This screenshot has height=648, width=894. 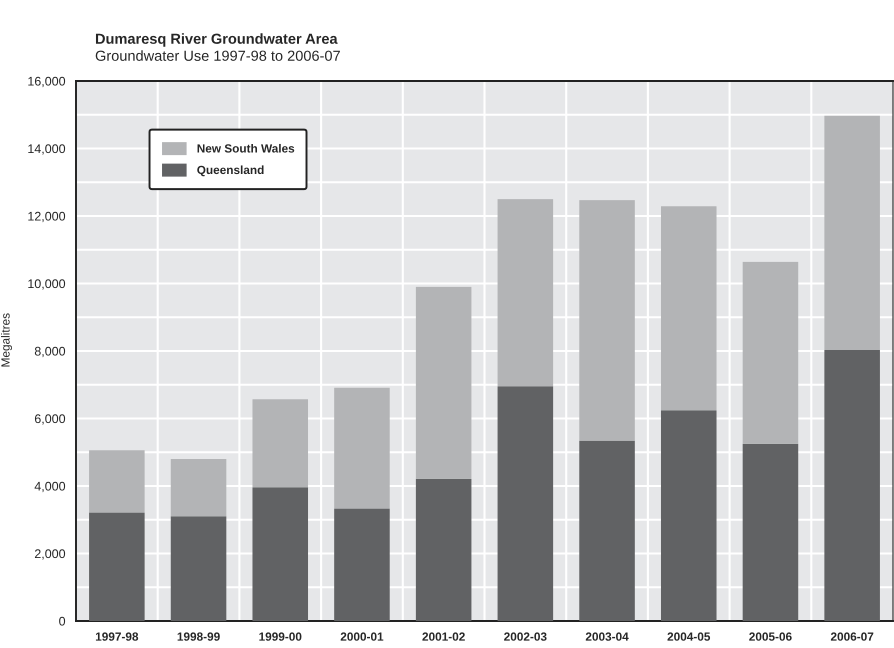 What do you see at coordinates (218, 55) in the screenshot?
I see `chart-subtitle: Groundwater Use 1997-98 to 2006-07` at bounding box center [218, 55].